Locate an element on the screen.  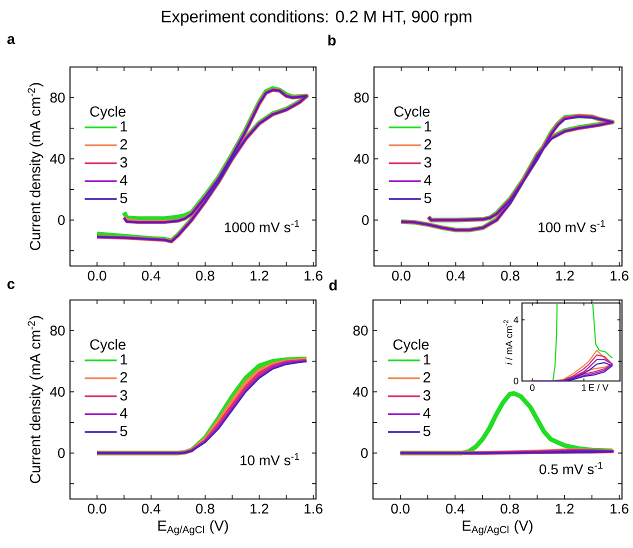
text: c is located at coordinates (11, 285).